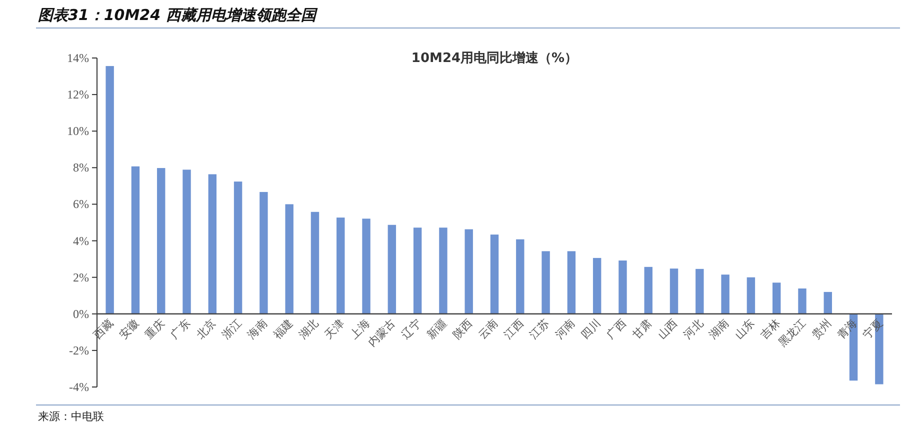 The height and width of the screenshot is (428, 910). I want to click on chart-subtitle: 10M24用电同比增速（%）, so click(494, 58).